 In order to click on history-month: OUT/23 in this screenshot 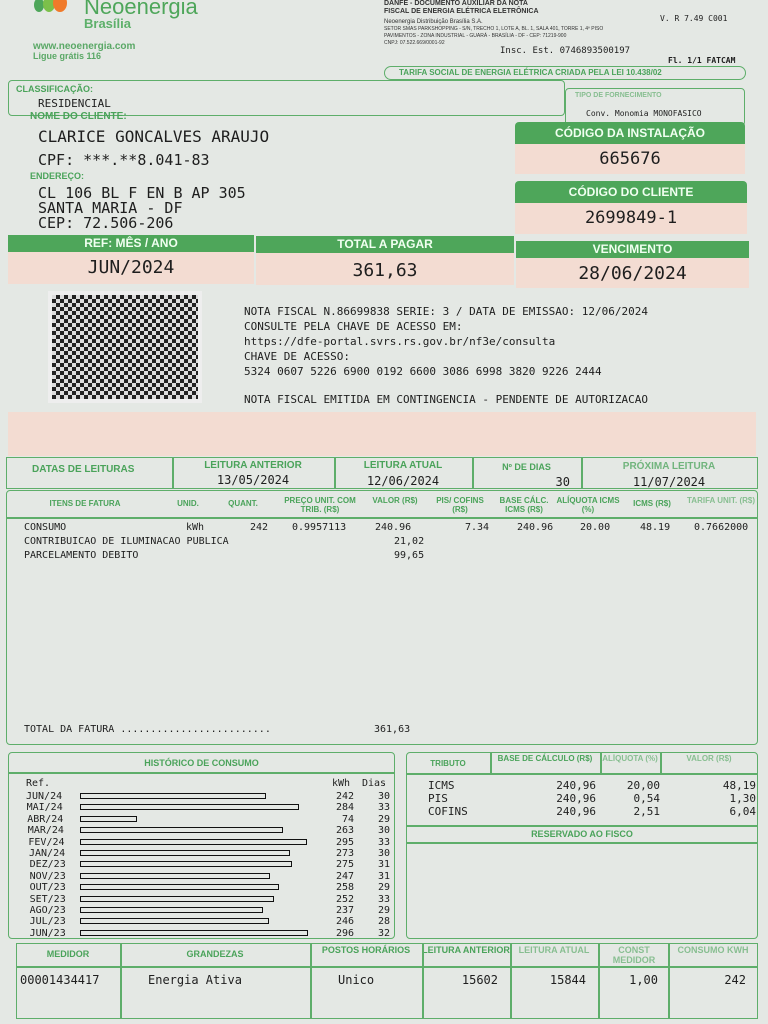, I will do `click(47, 888)`.